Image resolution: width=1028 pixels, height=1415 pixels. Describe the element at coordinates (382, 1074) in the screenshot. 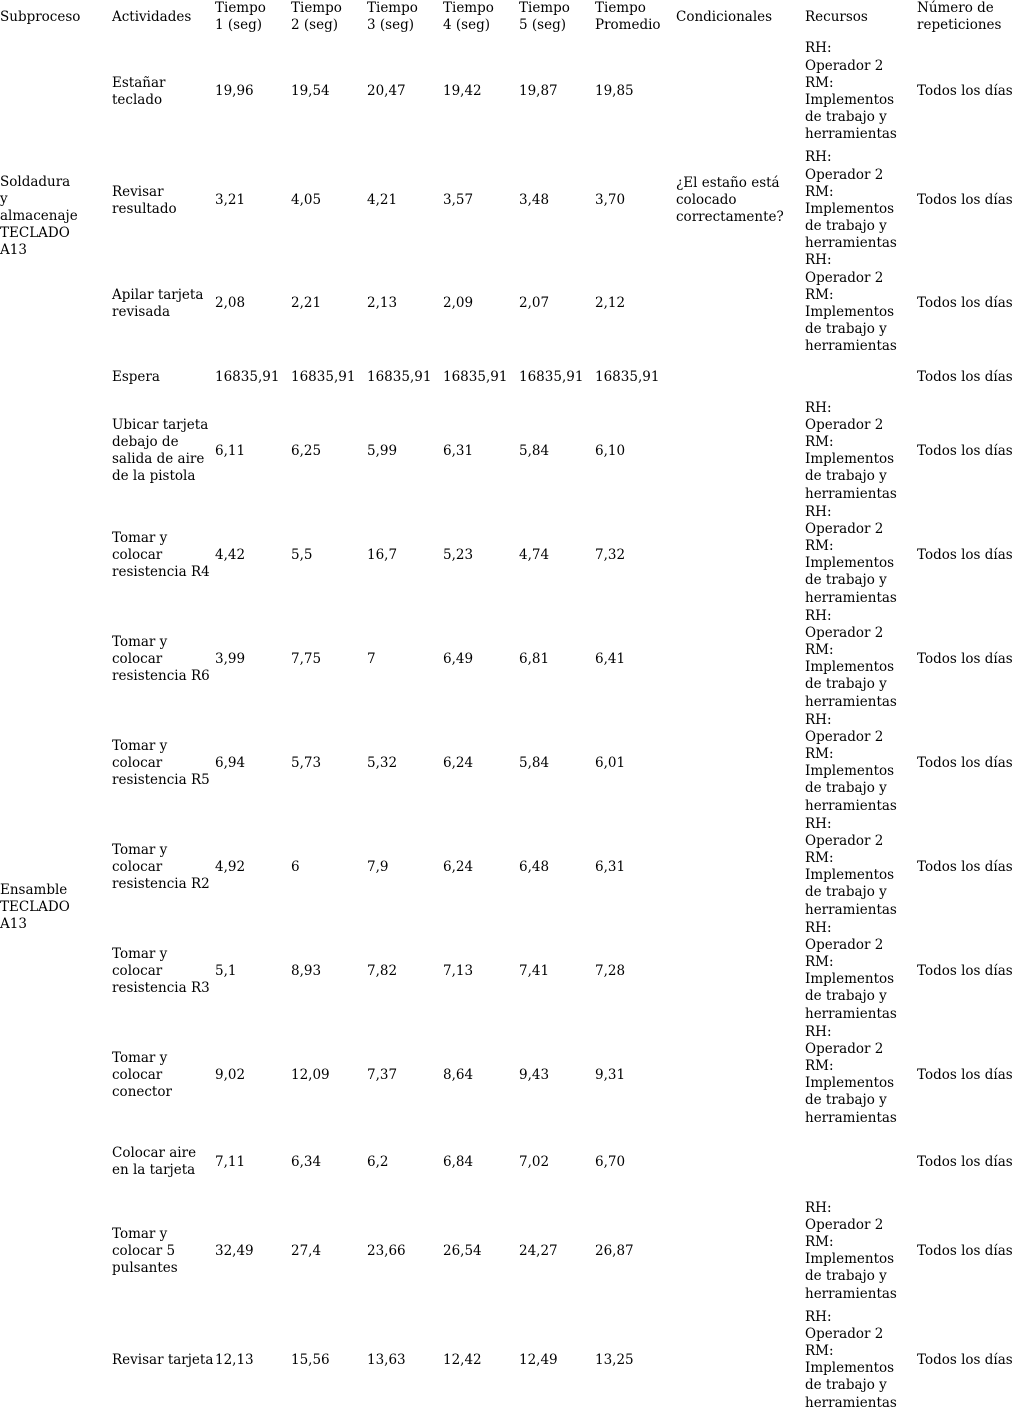

I see `tiempo-3-cell-text: 7,37` at that location.